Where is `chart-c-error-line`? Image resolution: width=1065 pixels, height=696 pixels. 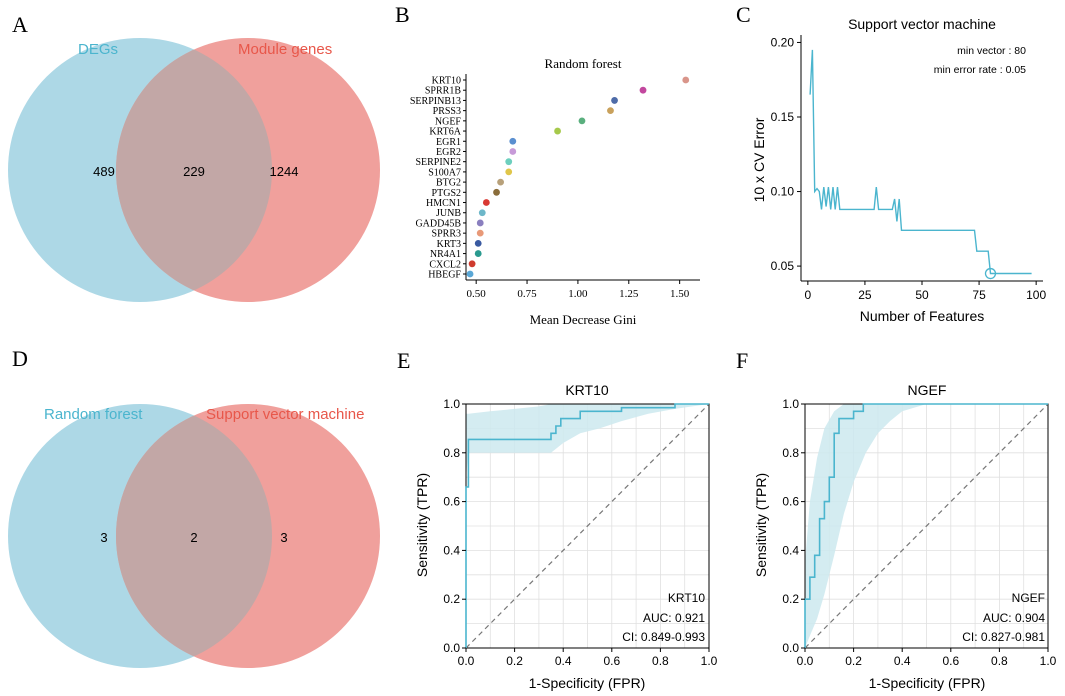 chart-c-error-line is located at coordinates (920, 162).